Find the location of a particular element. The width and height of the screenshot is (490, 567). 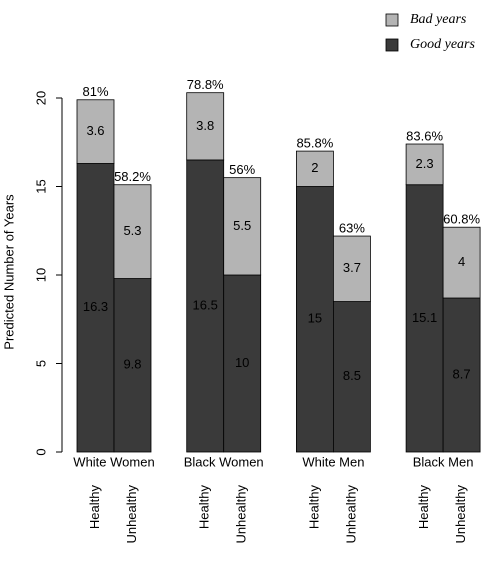

data-label: 9.8 is located at coordinates (132, 364).